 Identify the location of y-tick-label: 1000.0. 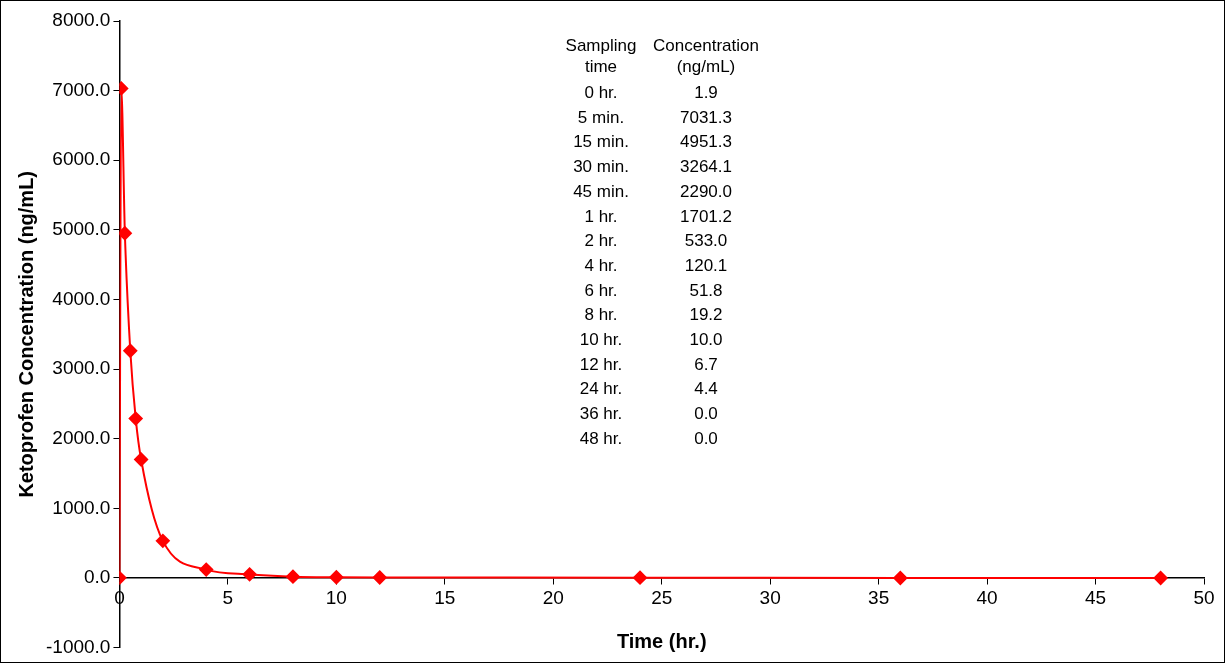
(81, 507).